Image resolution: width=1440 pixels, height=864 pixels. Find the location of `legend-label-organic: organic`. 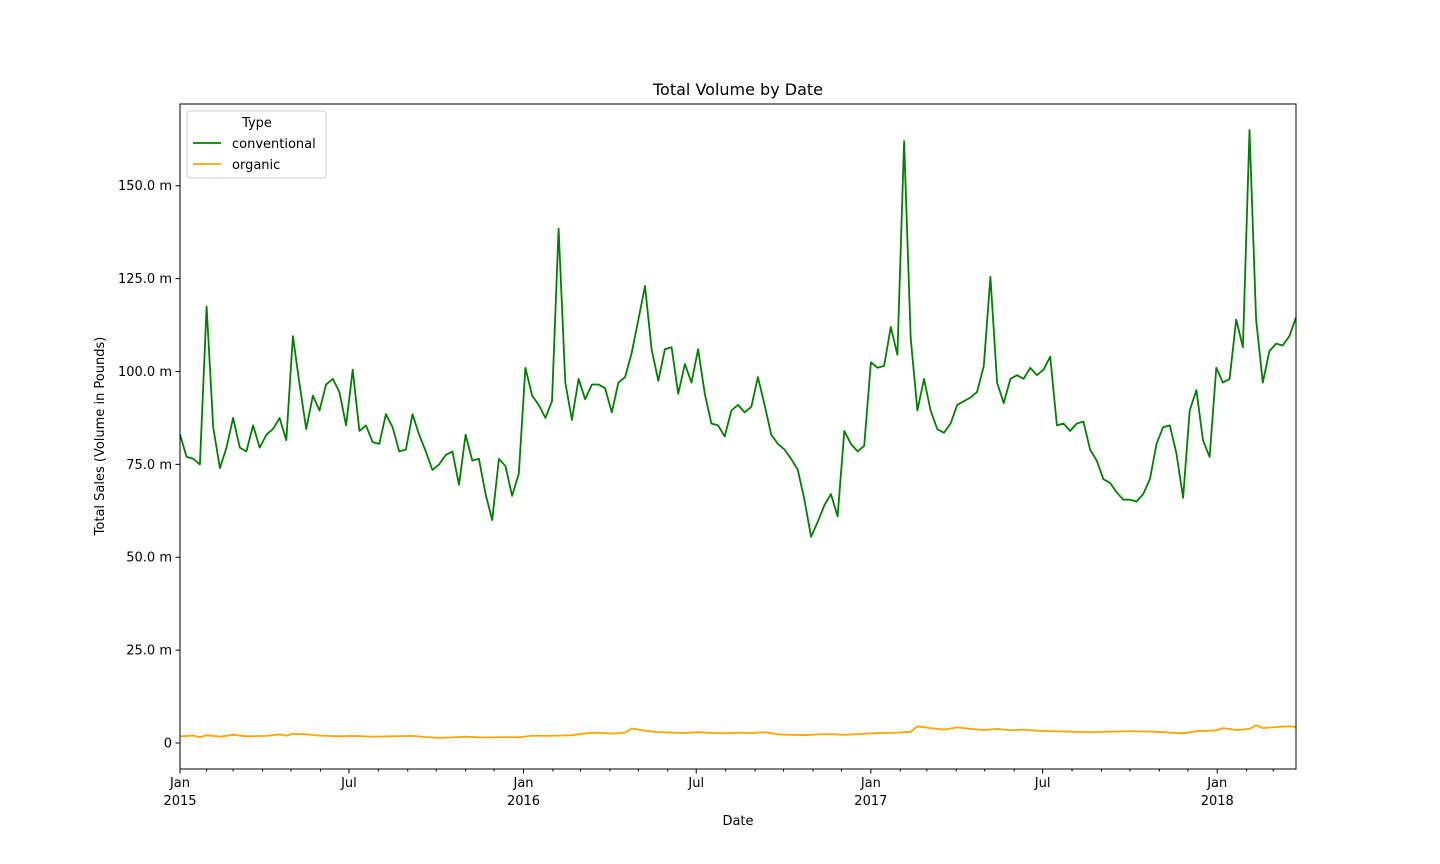

legend-label-organic: organic is located at coordinates (256, 165).